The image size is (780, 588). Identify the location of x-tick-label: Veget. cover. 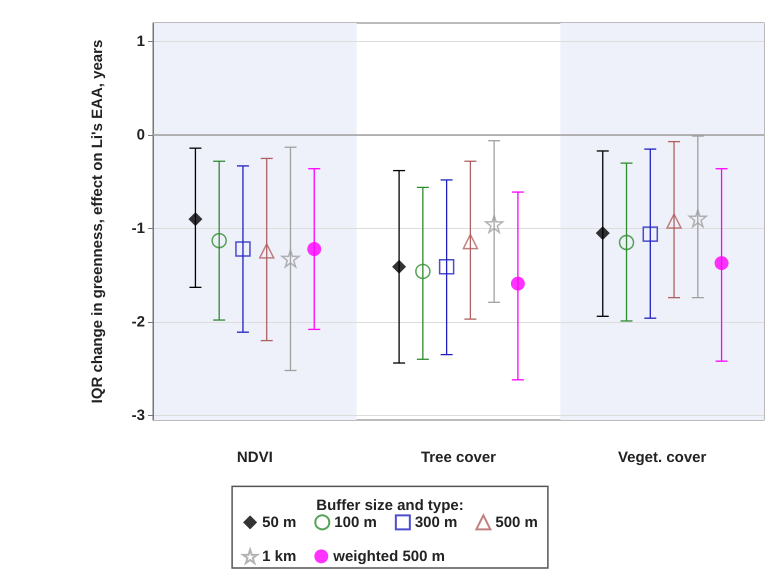
(662, 457).